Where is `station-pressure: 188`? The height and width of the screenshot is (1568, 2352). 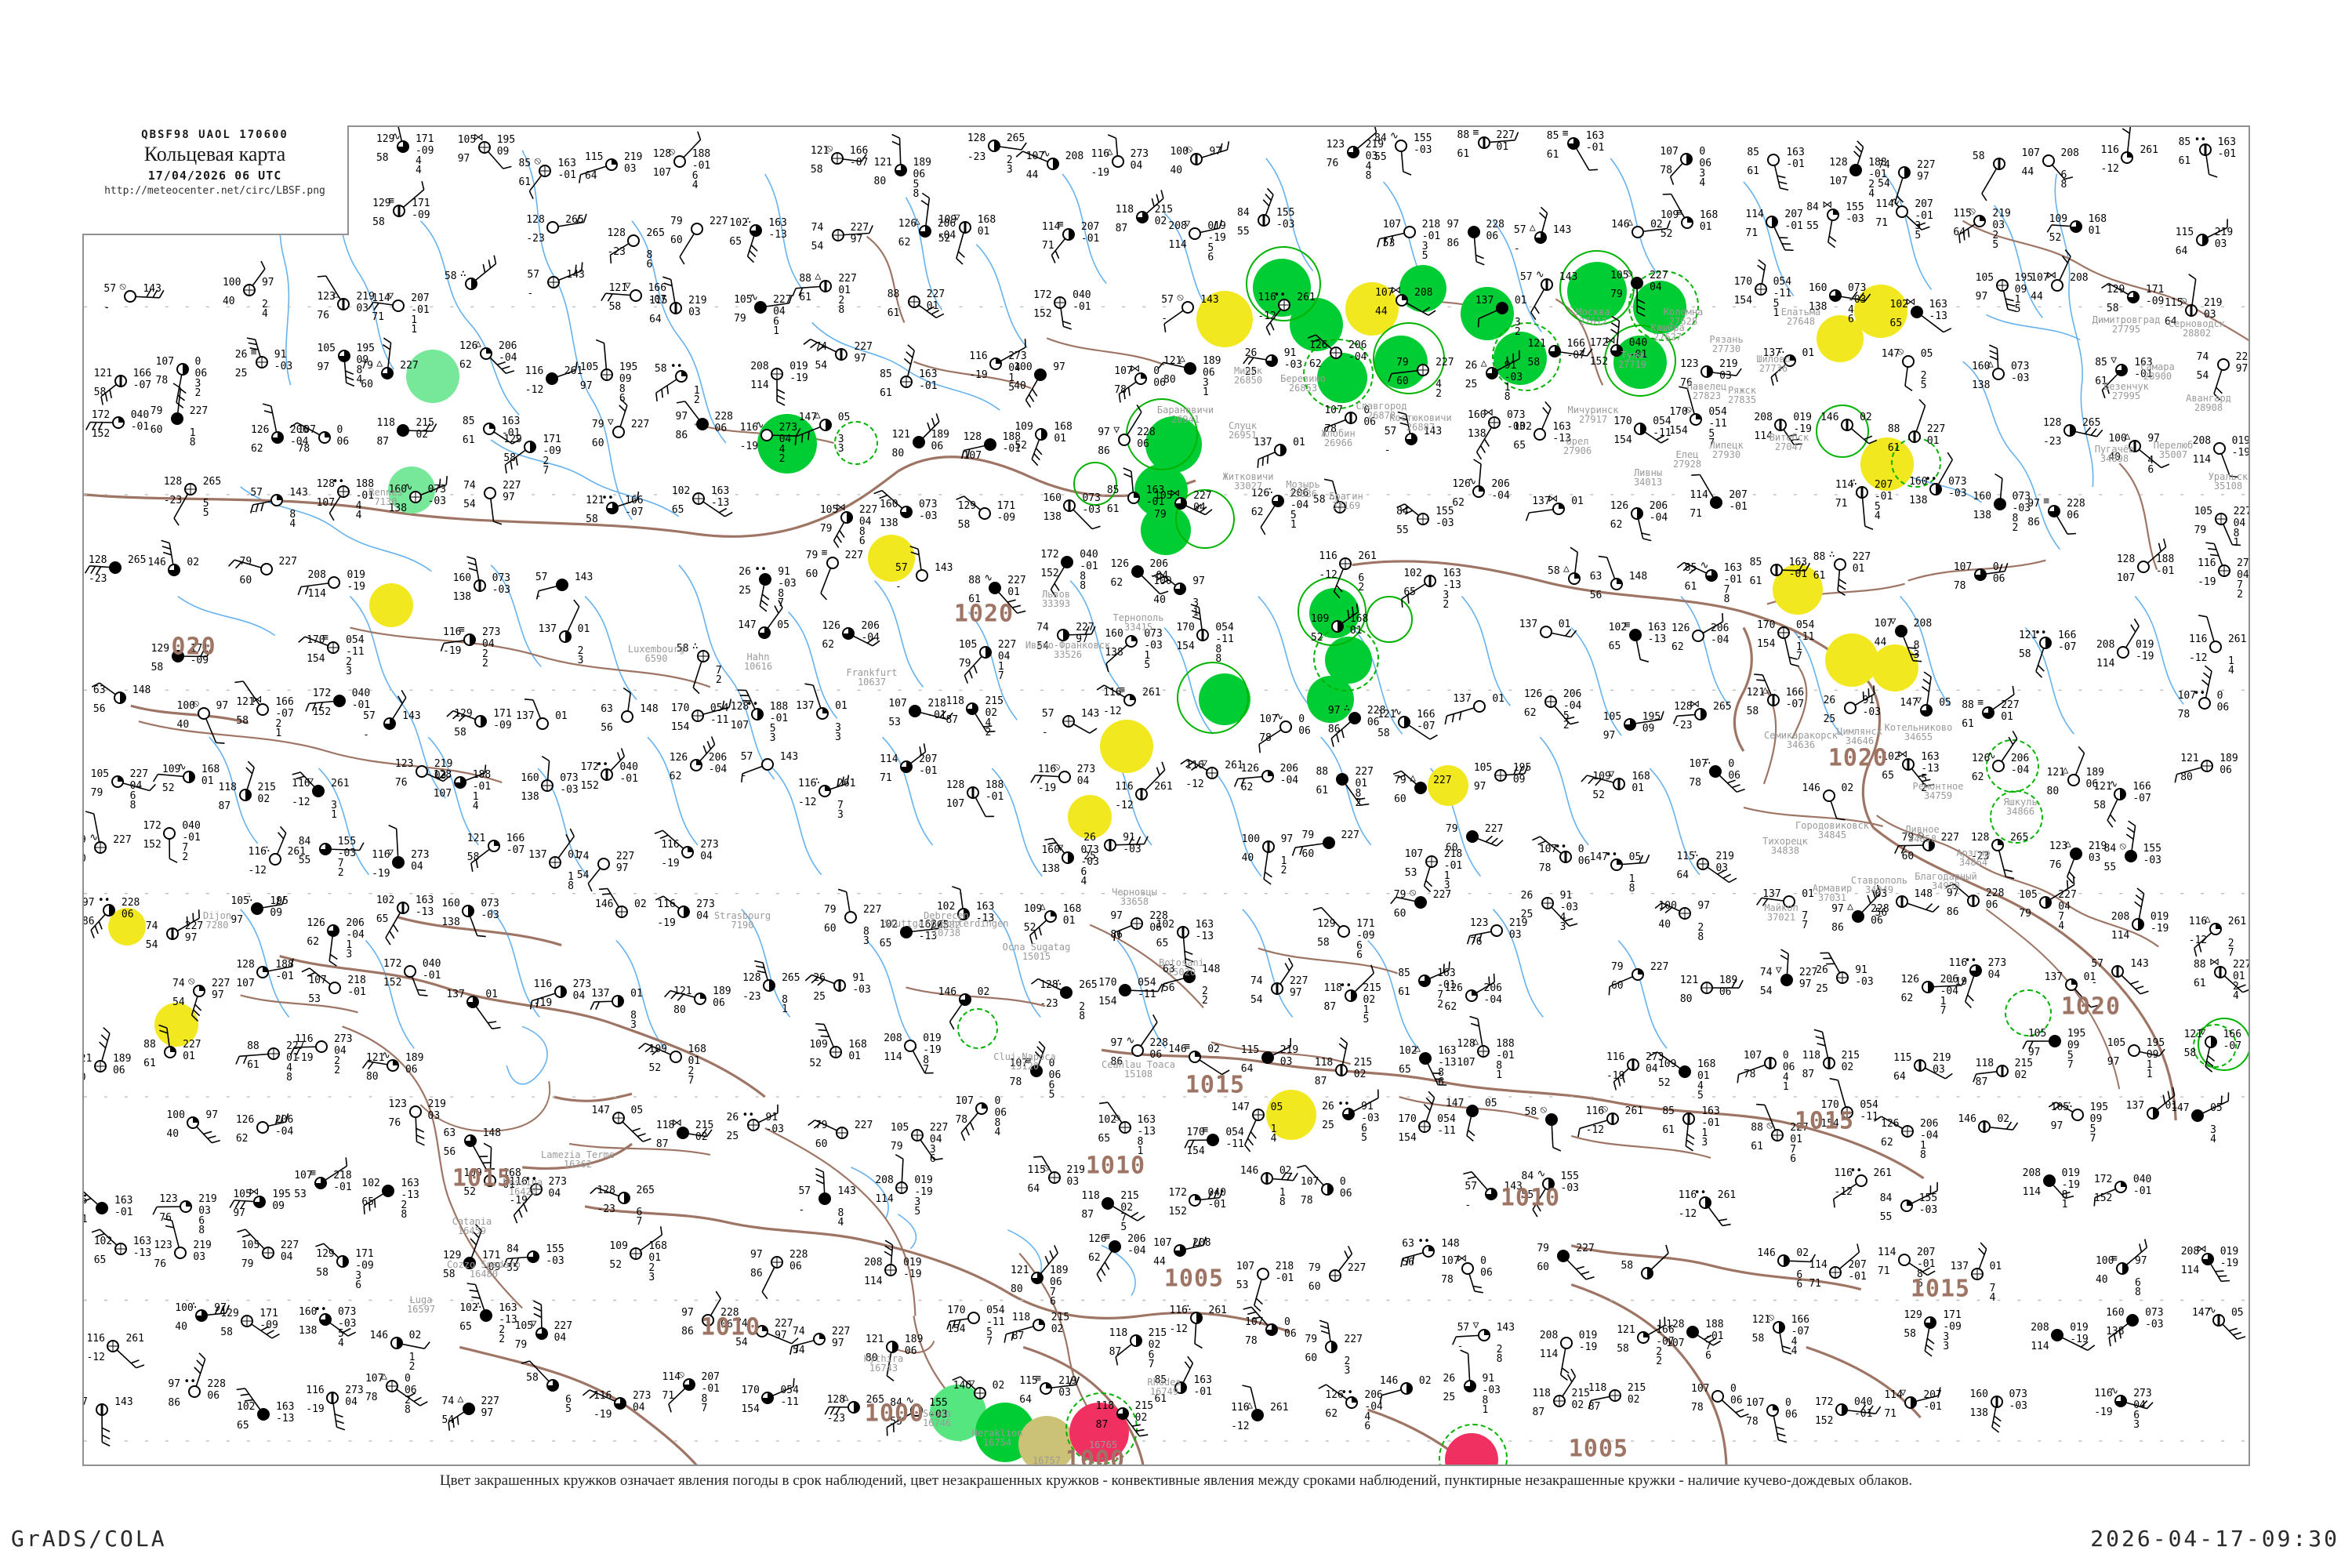 station-pressure: 188 is located at coordinates (1877, 163).